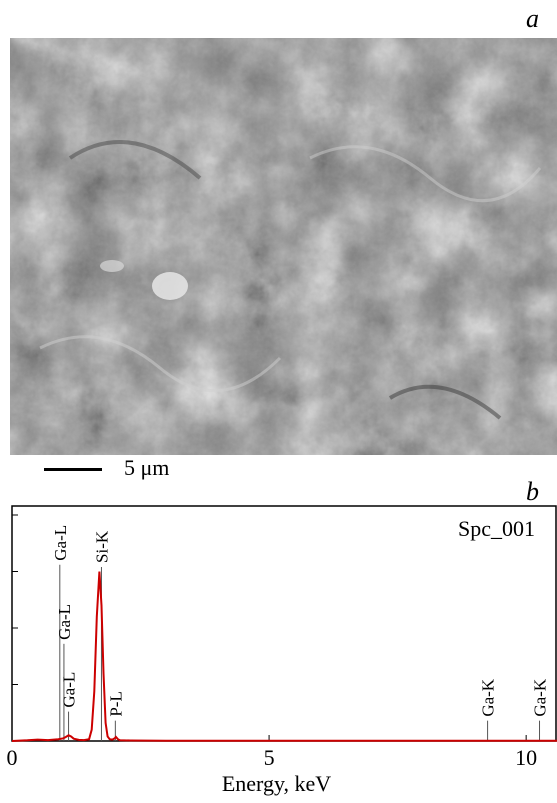 The width and height of the screenshot is (557, 803). Describe the element at coordinates (532, 491) in the screenshot. I see `panel-label-b: b` at that location.